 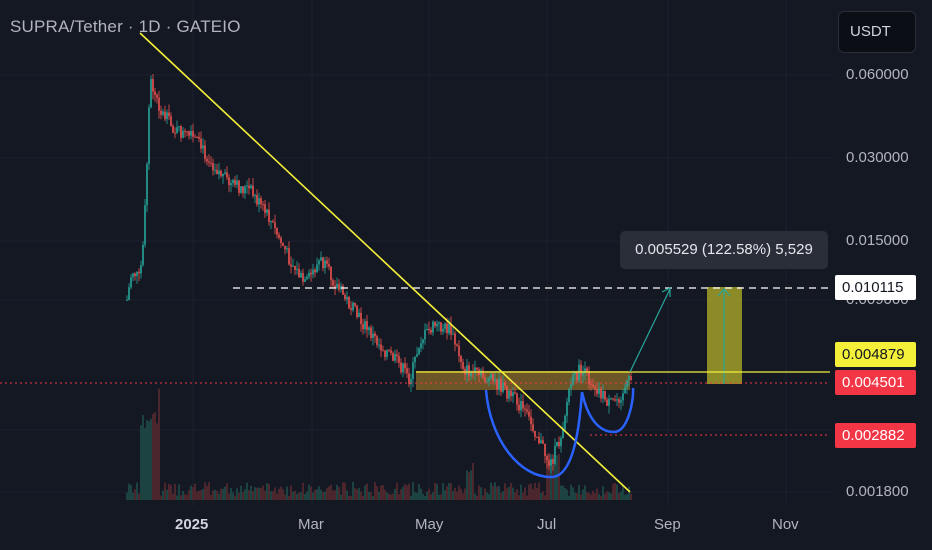 What do you see at coordinates (650, 330) in the screenshot?
I see `projection-arrow` at bounding box center [650, 330].